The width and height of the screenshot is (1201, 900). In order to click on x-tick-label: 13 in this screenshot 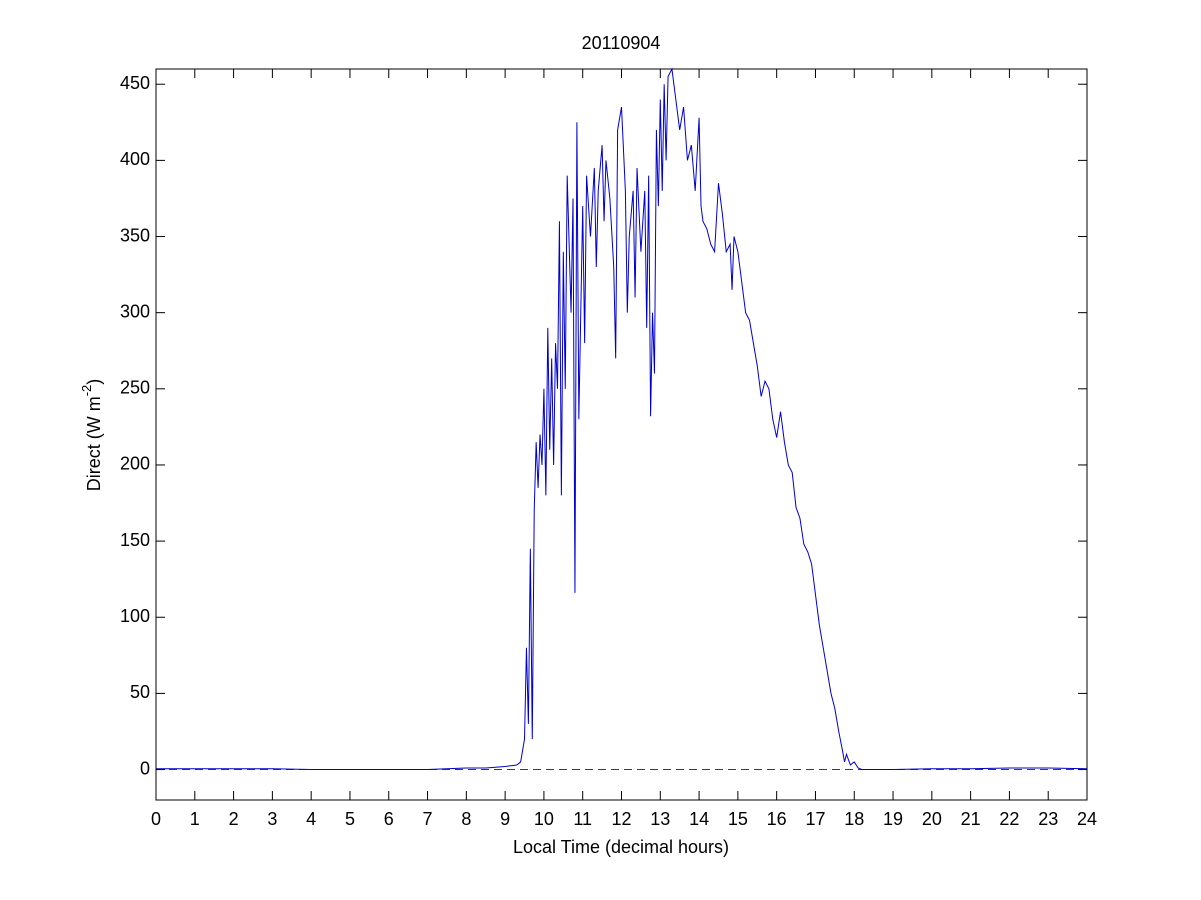, I will do `click(660, 819)`.